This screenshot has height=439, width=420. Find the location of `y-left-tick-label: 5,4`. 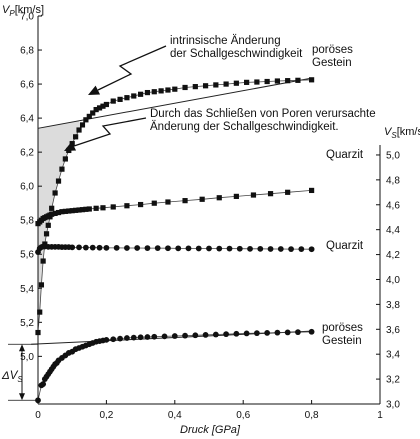

y-left-tick-label: 5,4 is located at coordinates (27, 289).